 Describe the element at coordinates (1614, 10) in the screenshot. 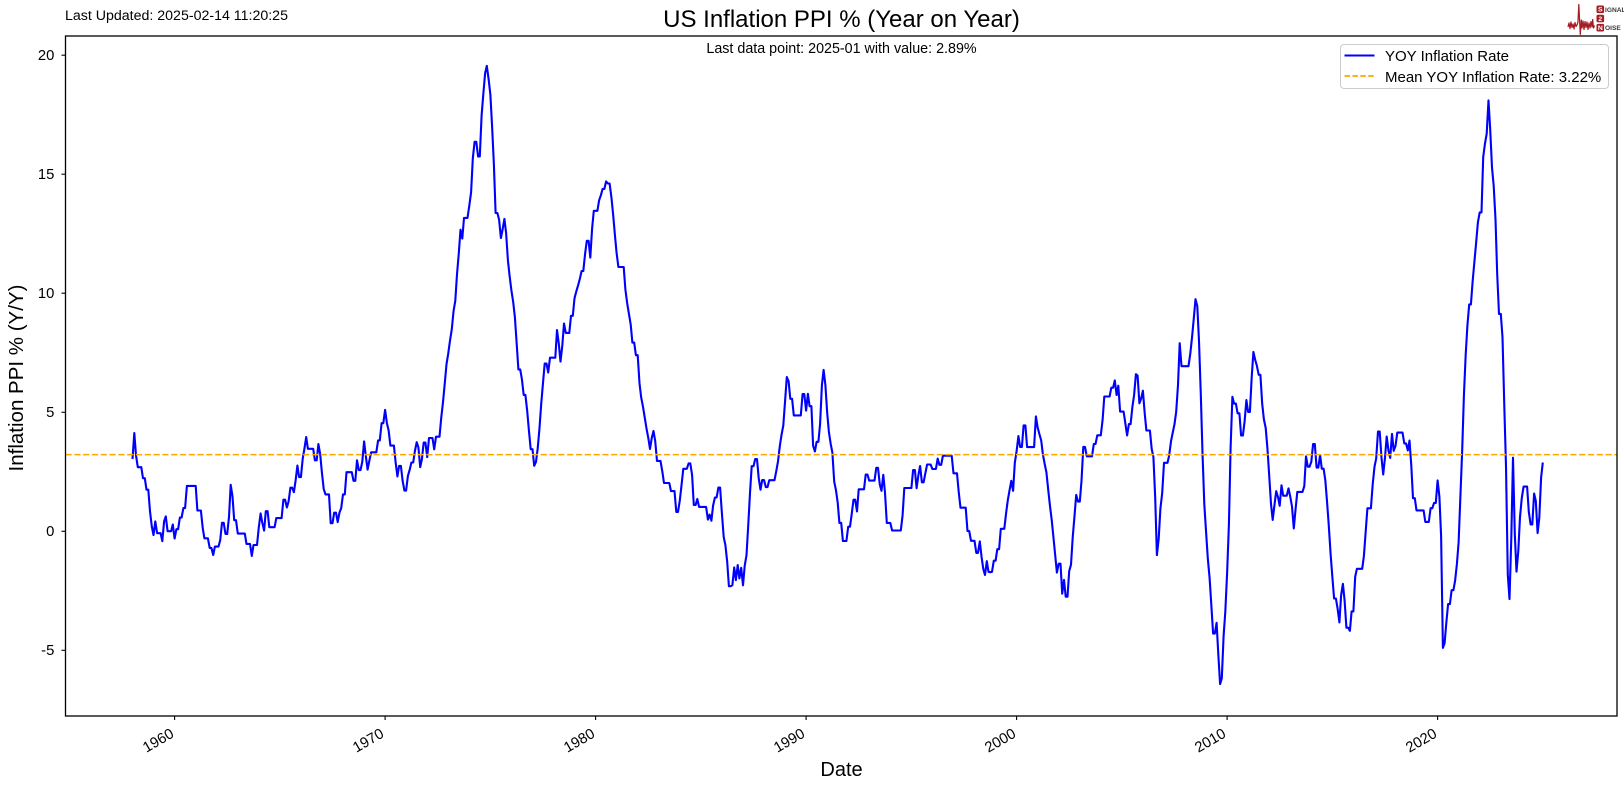

I see `svg-text: IGNAL` at that location.